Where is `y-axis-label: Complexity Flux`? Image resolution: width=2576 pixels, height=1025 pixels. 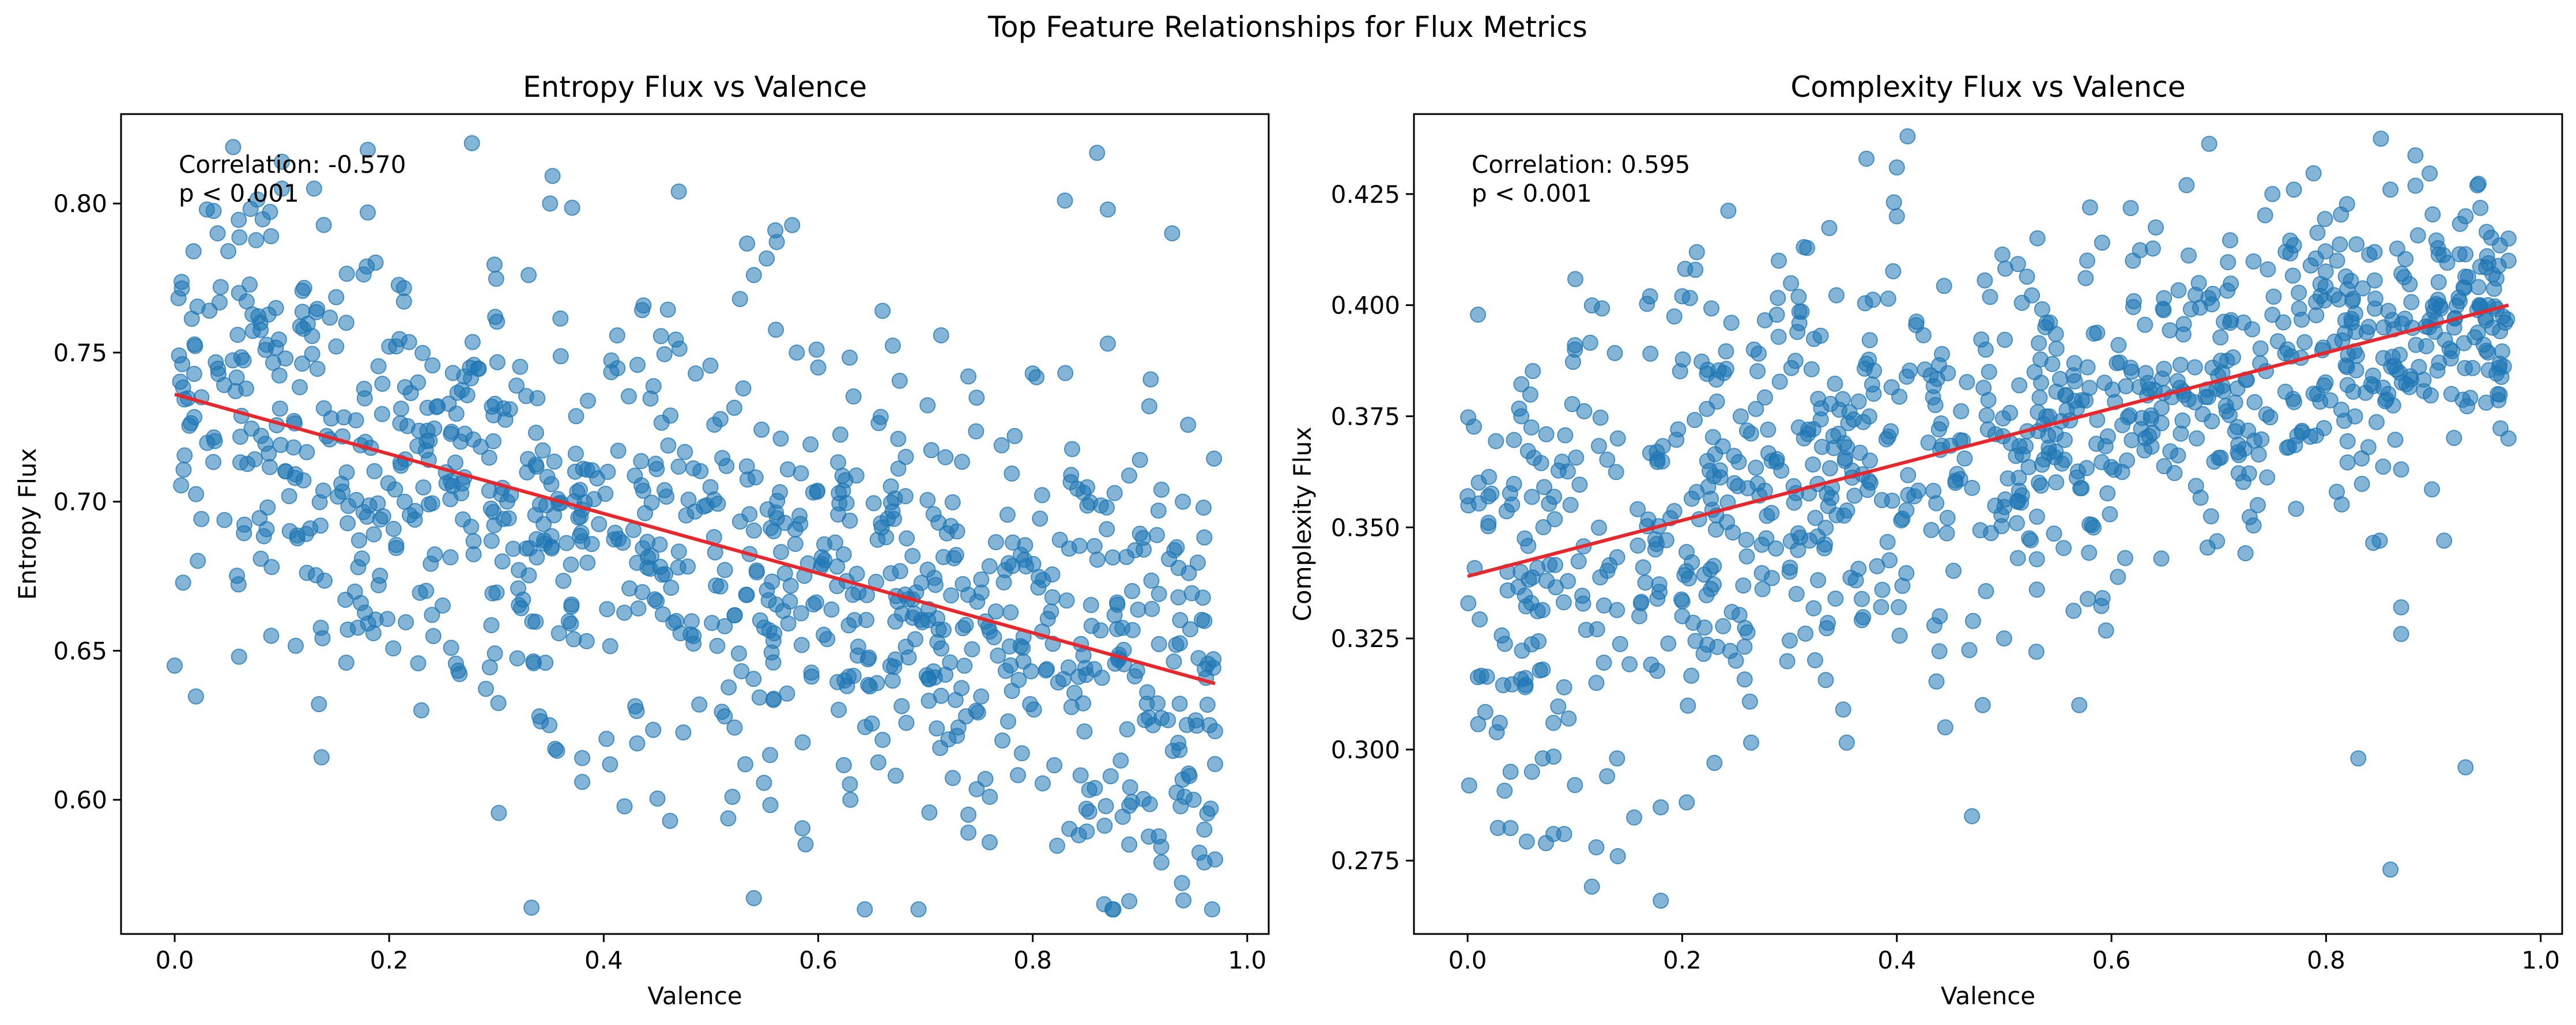 y-axis-label: Complexity Flux is located at coordinates (1302, 524).